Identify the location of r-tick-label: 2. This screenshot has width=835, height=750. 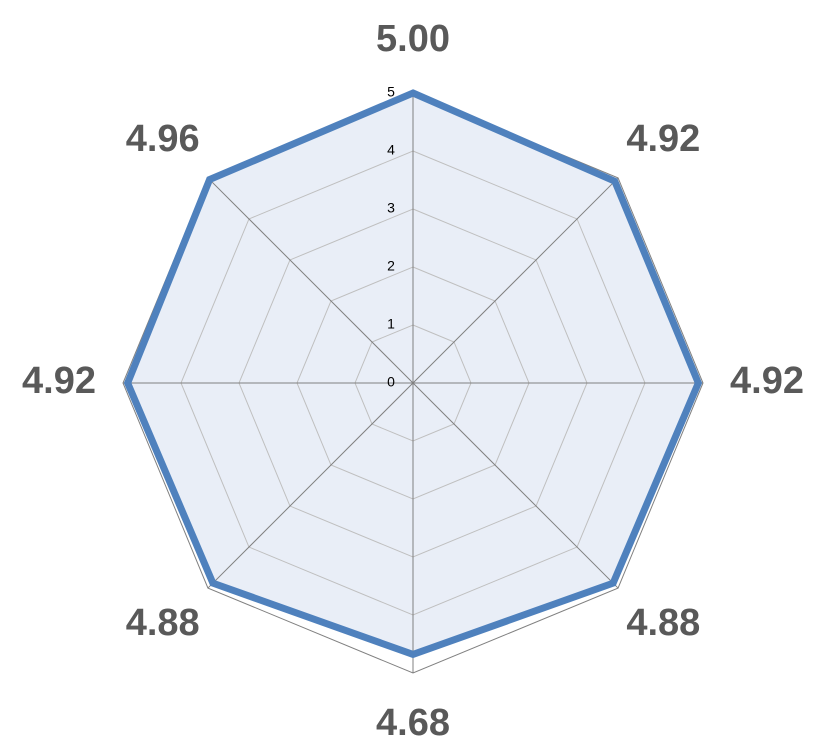
(391, 266).